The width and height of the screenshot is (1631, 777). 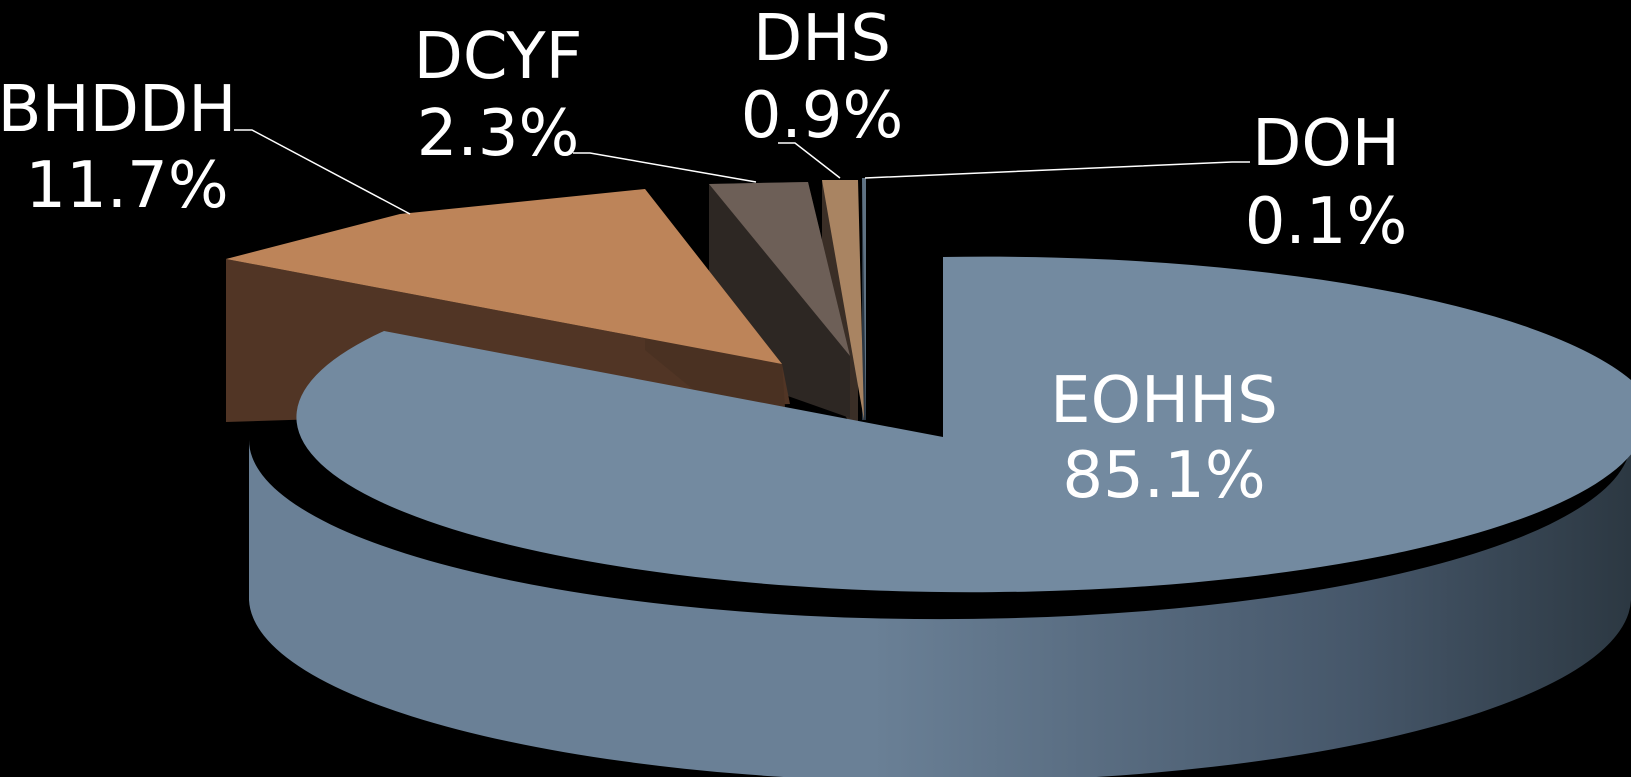 What do you see at coordinates (663, 384) in the screenshot?
I see `slice-eohhs-wall` at bounding box center [663, 384].